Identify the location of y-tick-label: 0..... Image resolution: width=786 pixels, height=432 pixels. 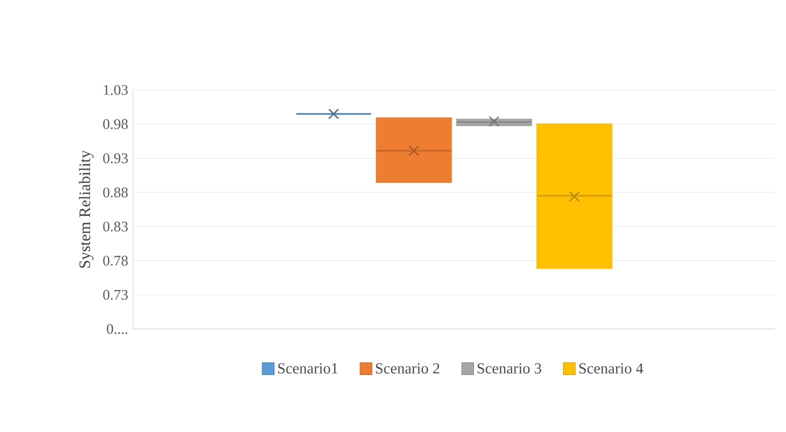
(117, 329).